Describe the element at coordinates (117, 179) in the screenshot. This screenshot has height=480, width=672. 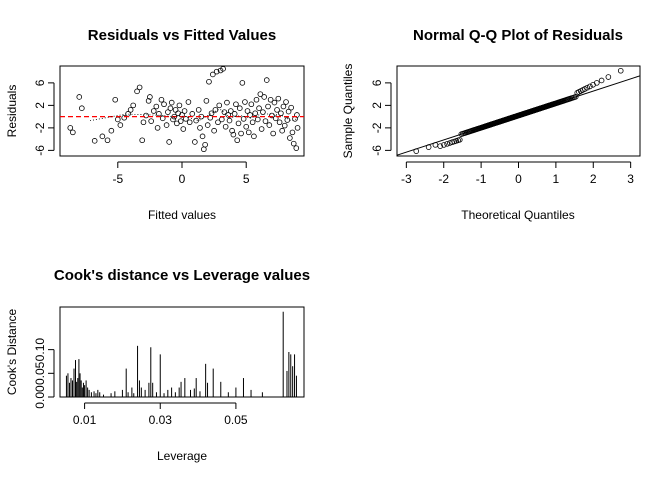
I see `x-tick-label: -5` at that location.